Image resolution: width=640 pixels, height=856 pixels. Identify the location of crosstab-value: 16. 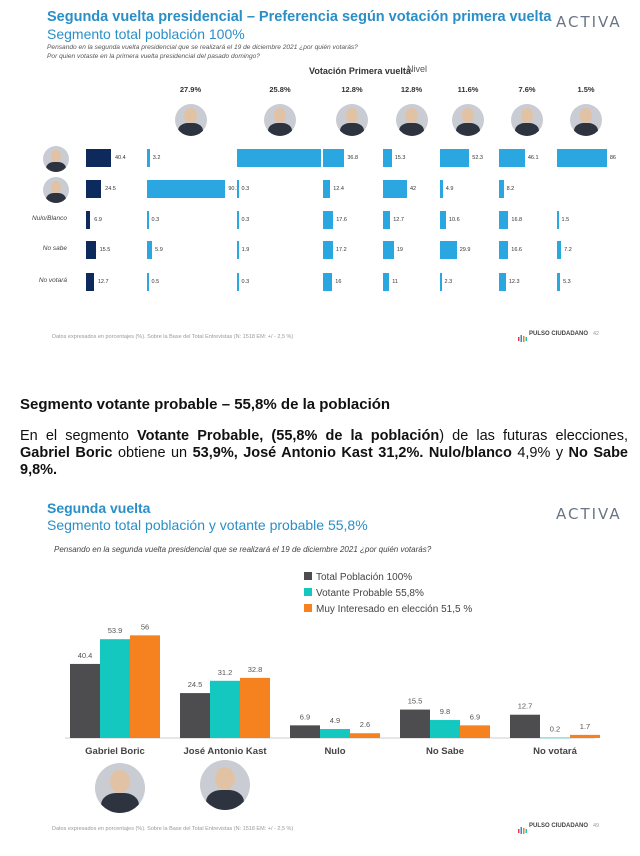
(338, 282).